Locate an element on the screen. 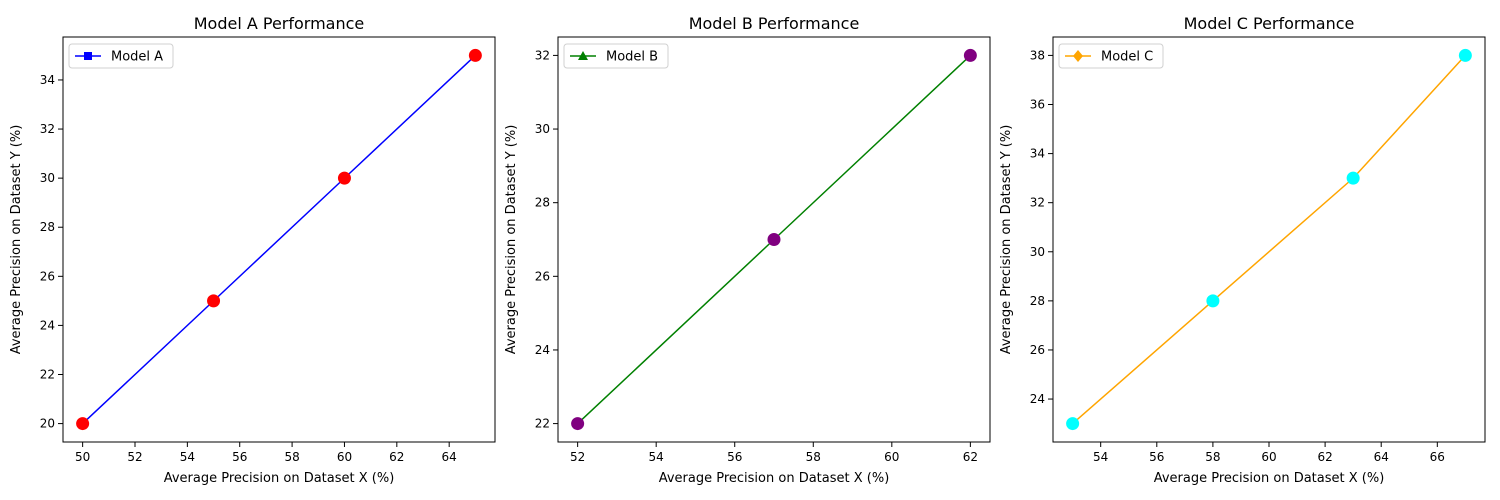  x-tick-label: 66 is located at coordinates (1437, 457).